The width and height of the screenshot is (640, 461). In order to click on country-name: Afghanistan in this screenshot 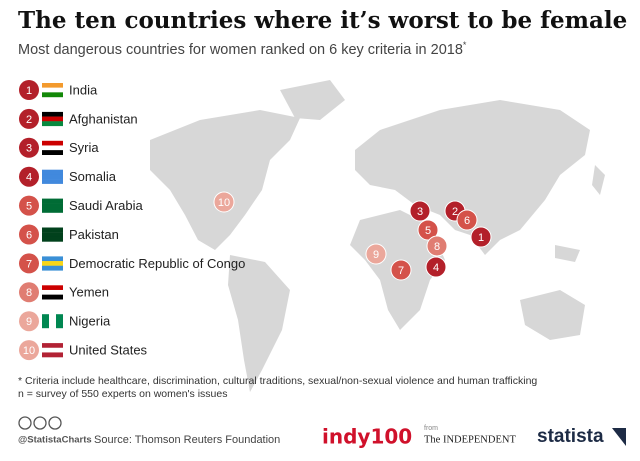, I will do `click(103, 118)`.